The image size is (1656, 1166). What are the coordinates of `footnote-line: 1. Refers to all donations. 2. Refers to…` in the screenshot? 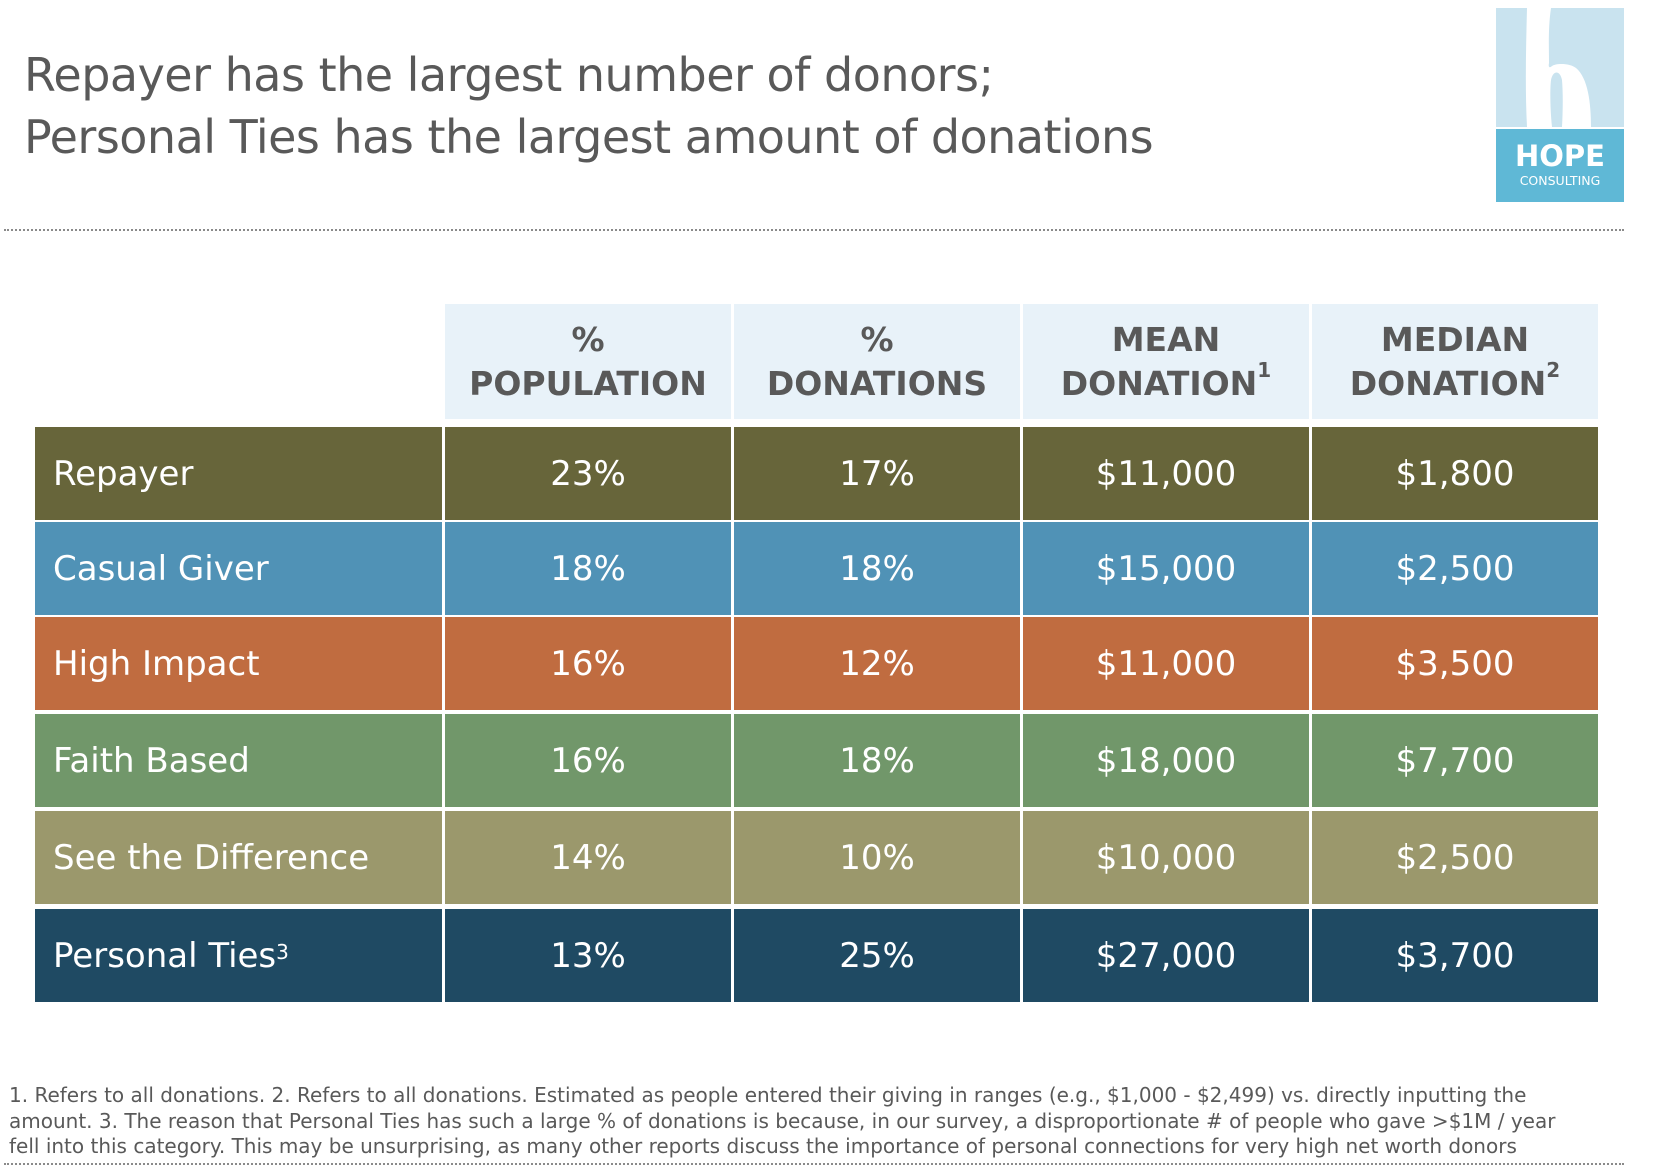 It's located at (768, 1095).